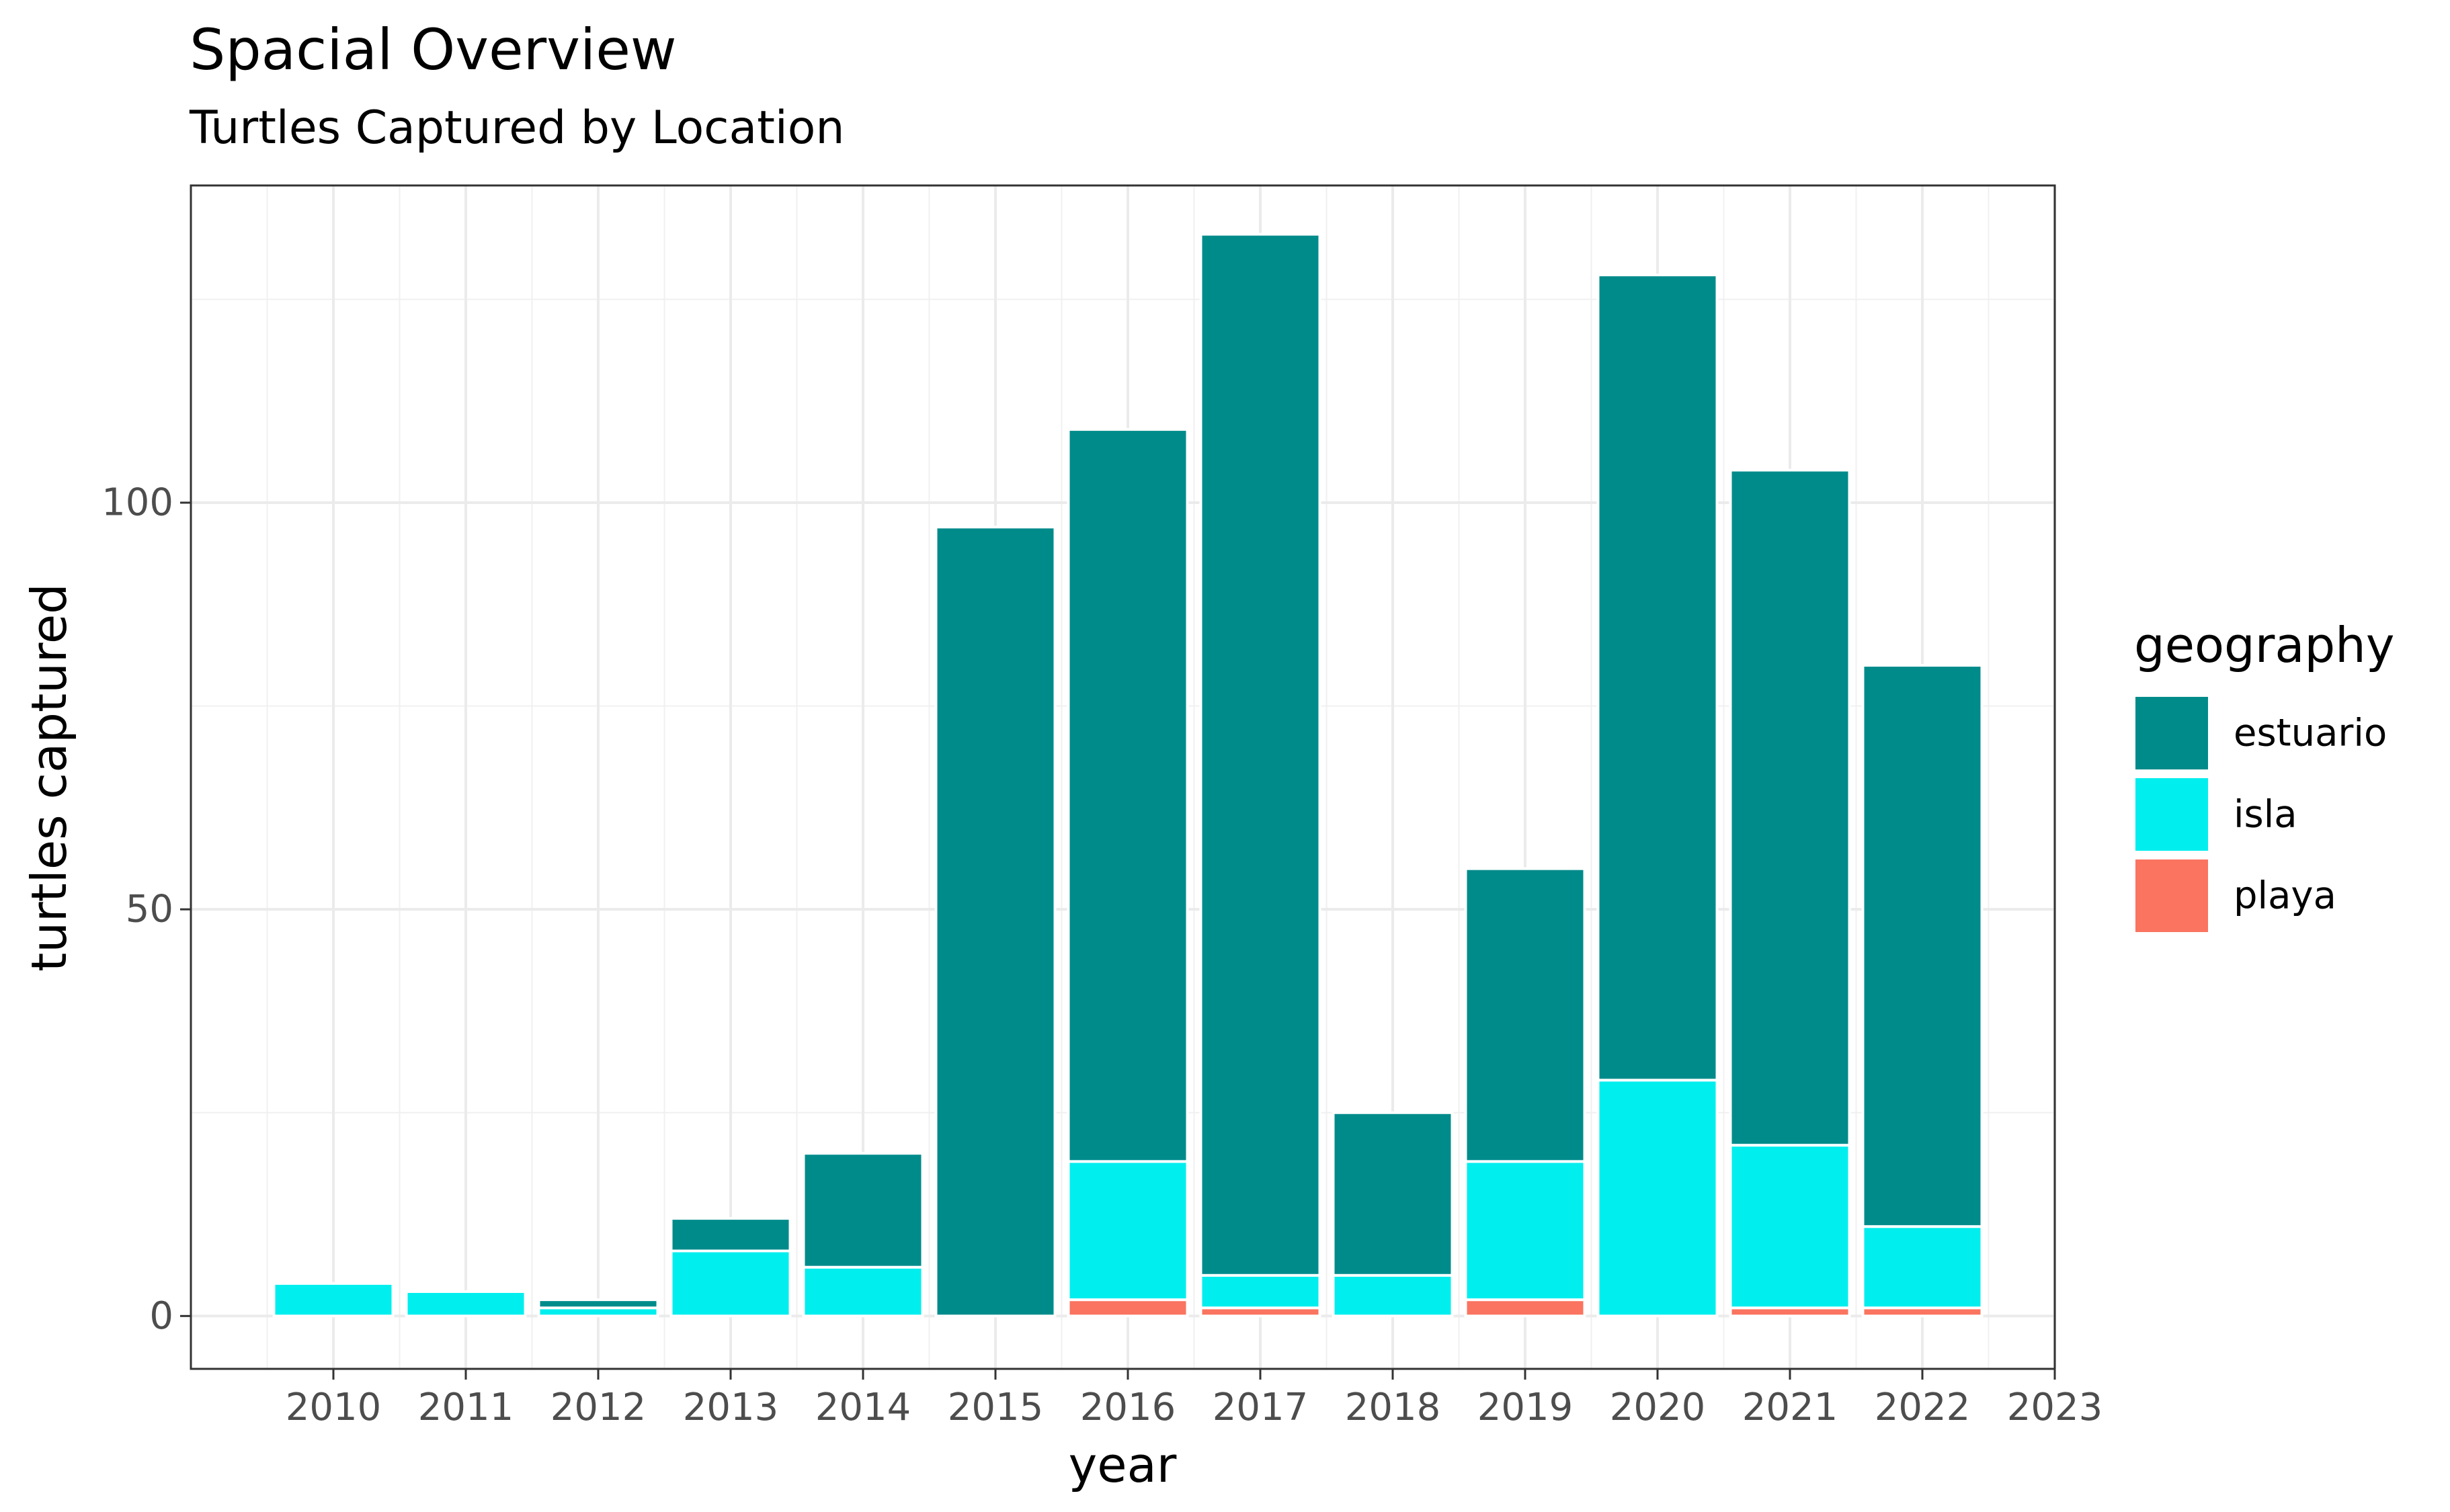 This screenshot has height=1512, width=2450. Describe the element at coordinates (598, 1408) in the screenshot. I see `x-tick-label: 2012` at that location.